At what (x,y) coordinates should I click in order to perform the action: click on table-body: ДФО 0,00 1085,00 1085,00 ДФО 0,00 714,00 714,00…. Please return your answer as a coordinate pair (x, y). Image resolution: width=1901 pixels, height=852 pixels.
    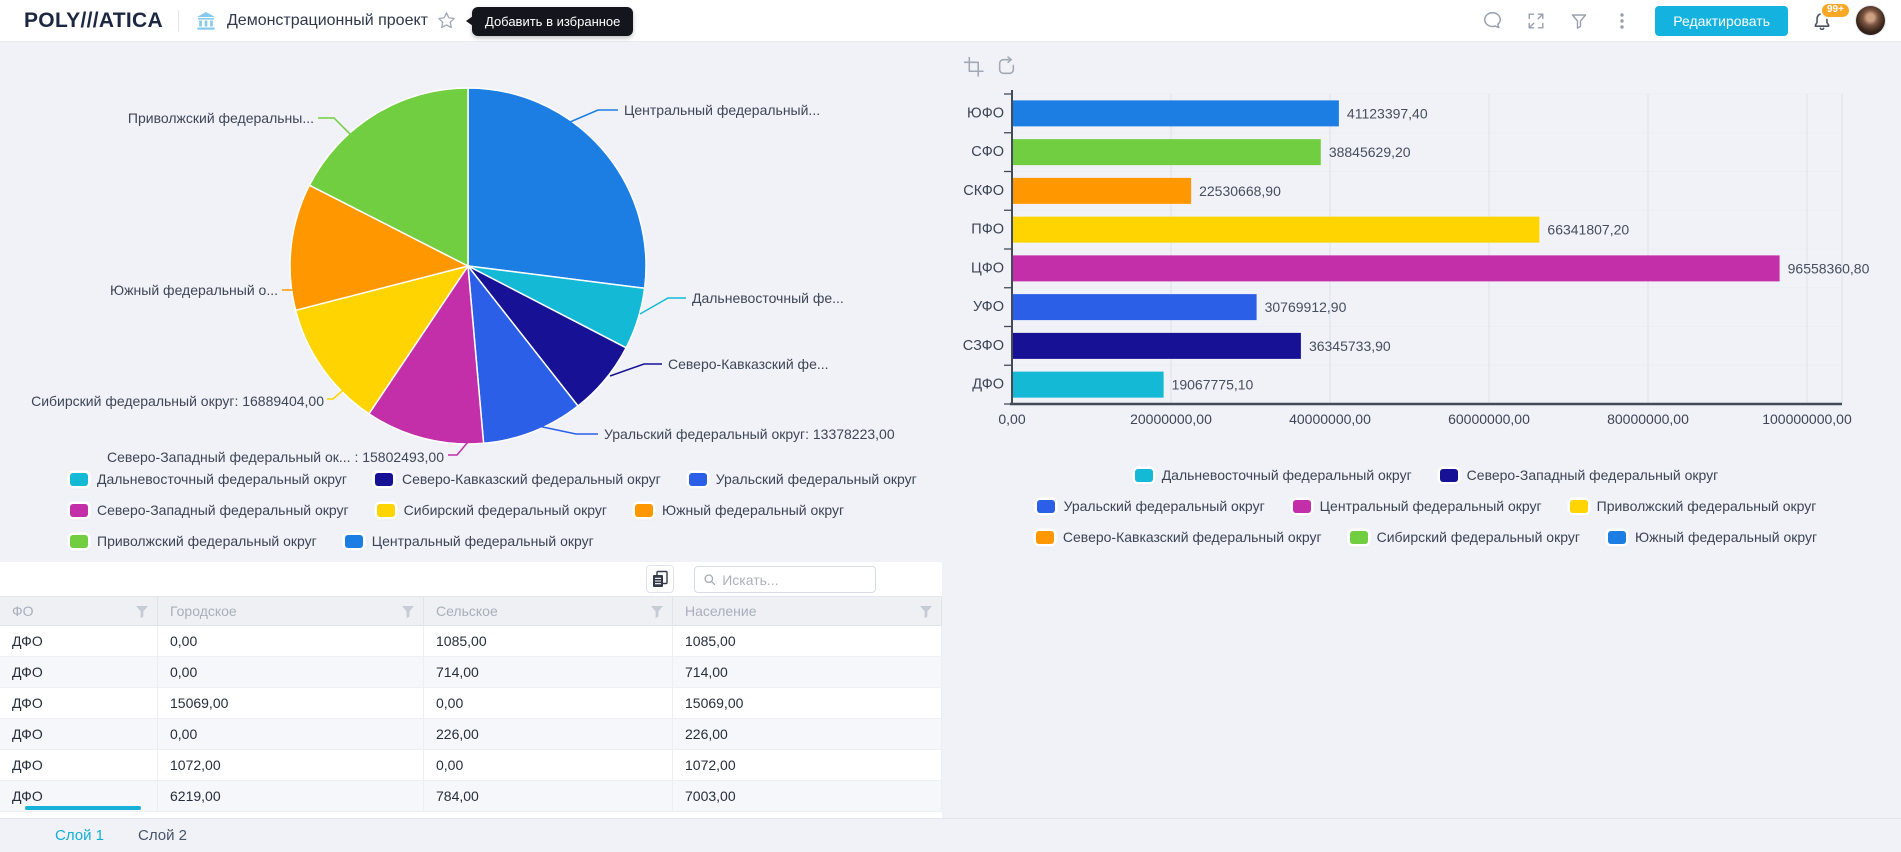
    Looking at the image, I should click on (471, 719).